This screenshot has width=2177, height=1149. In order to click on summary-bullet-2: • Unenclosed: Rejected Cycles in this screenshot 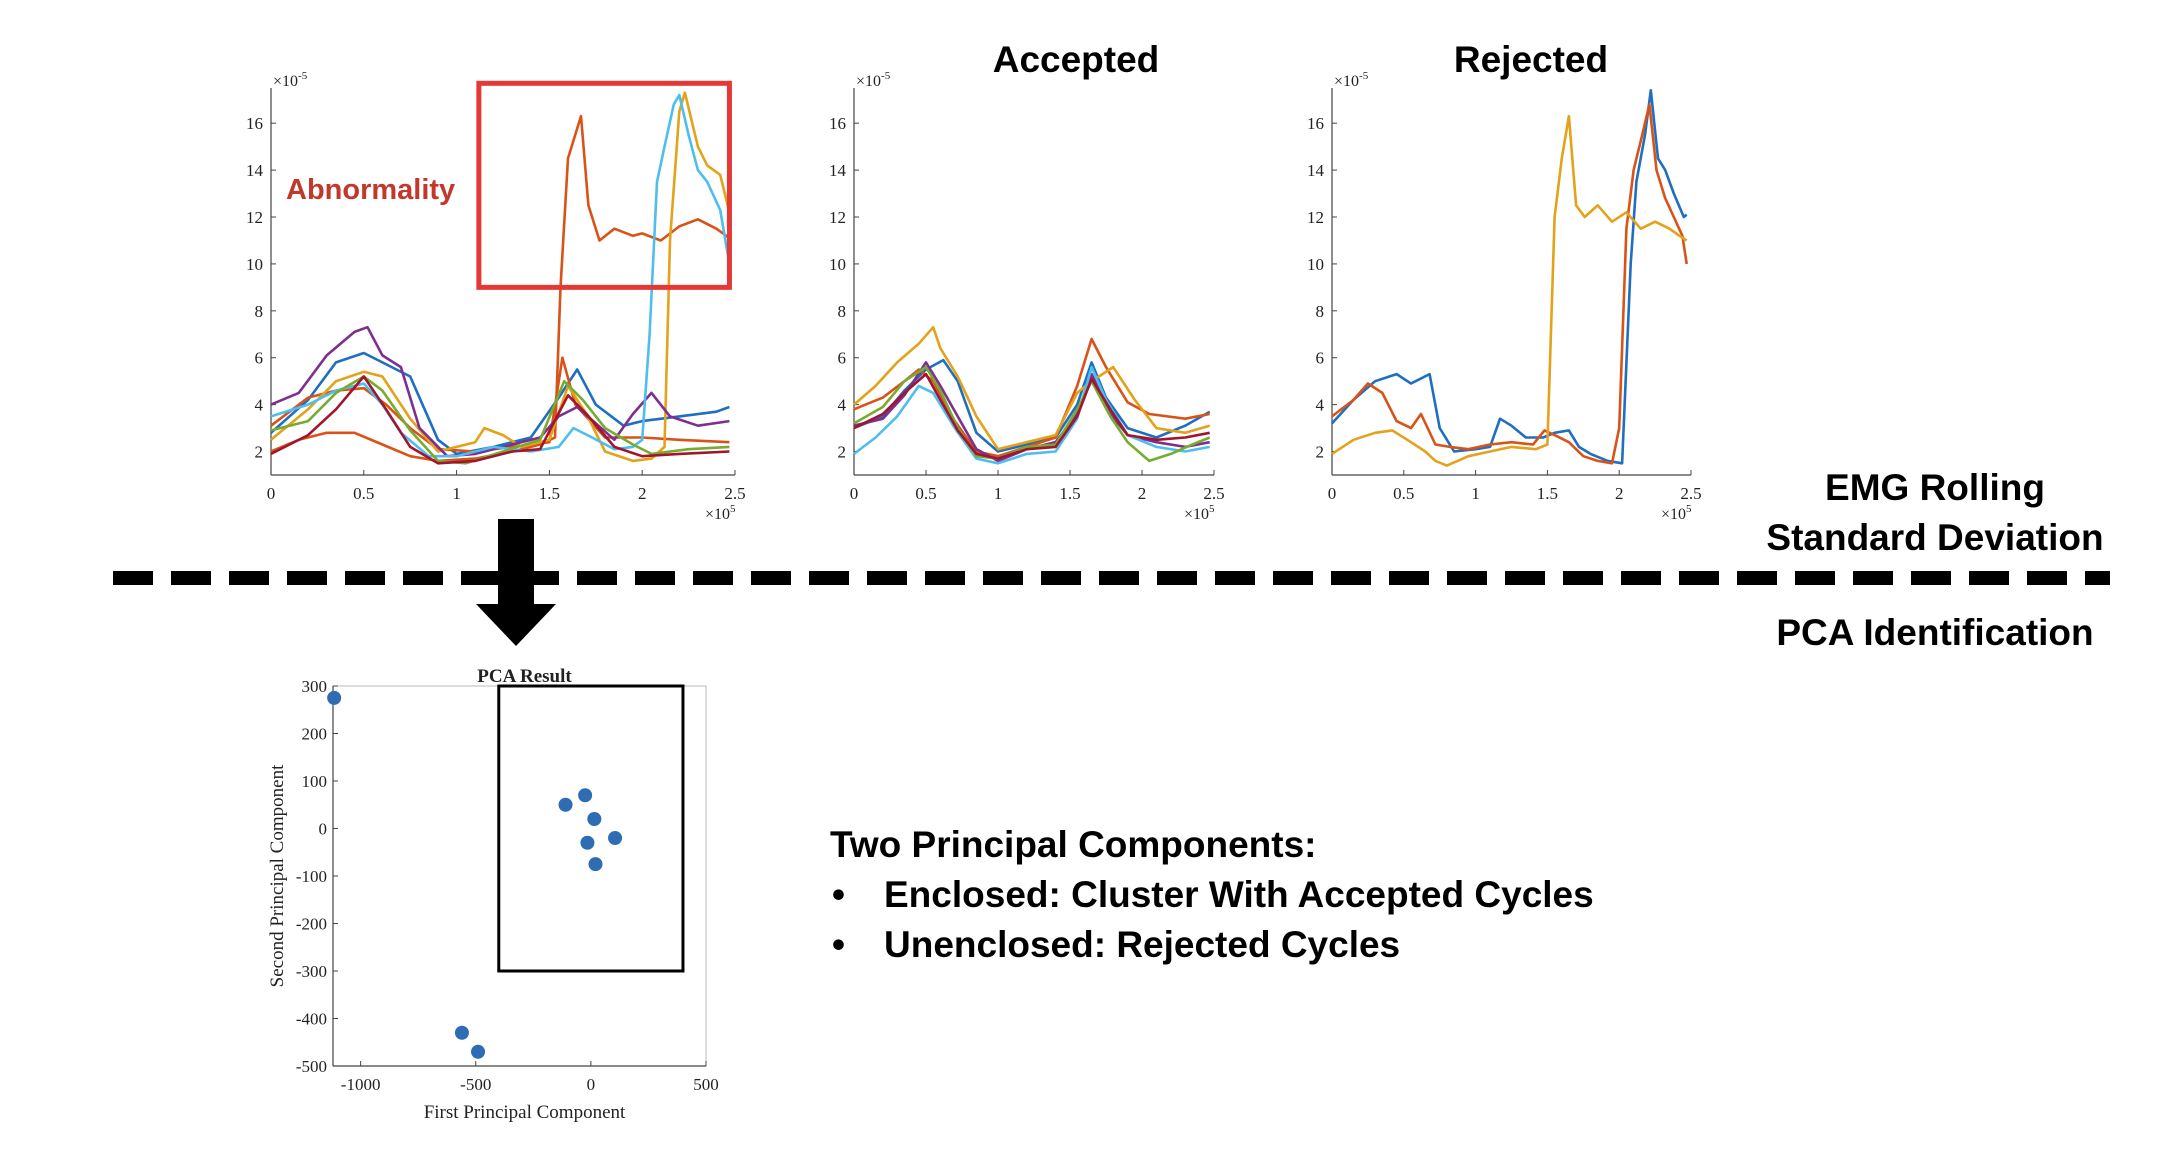, I will do `click(1212, 945)`.